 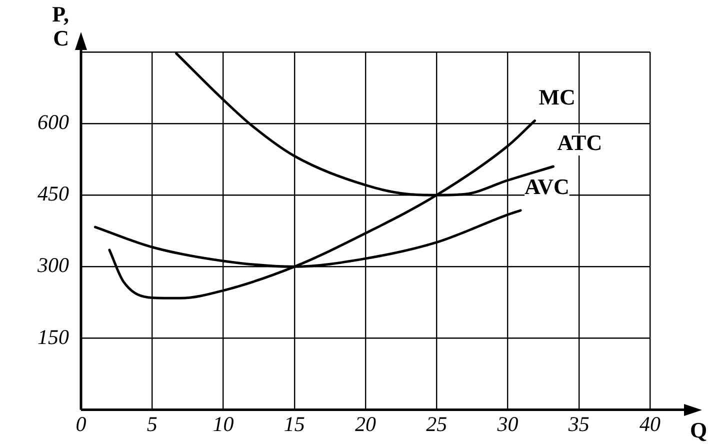 I want to click on x-tick-label: 30, so click(x=507, y=424).